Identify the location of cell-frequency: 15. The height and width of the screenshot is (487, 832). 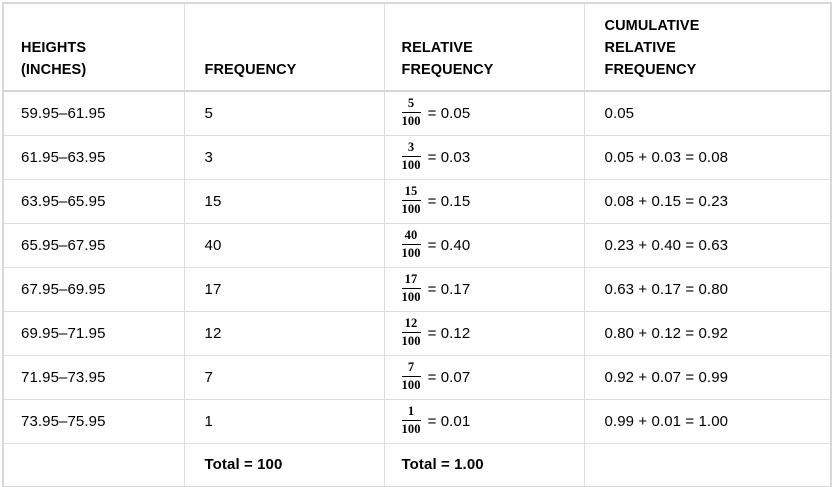
(284, 201).